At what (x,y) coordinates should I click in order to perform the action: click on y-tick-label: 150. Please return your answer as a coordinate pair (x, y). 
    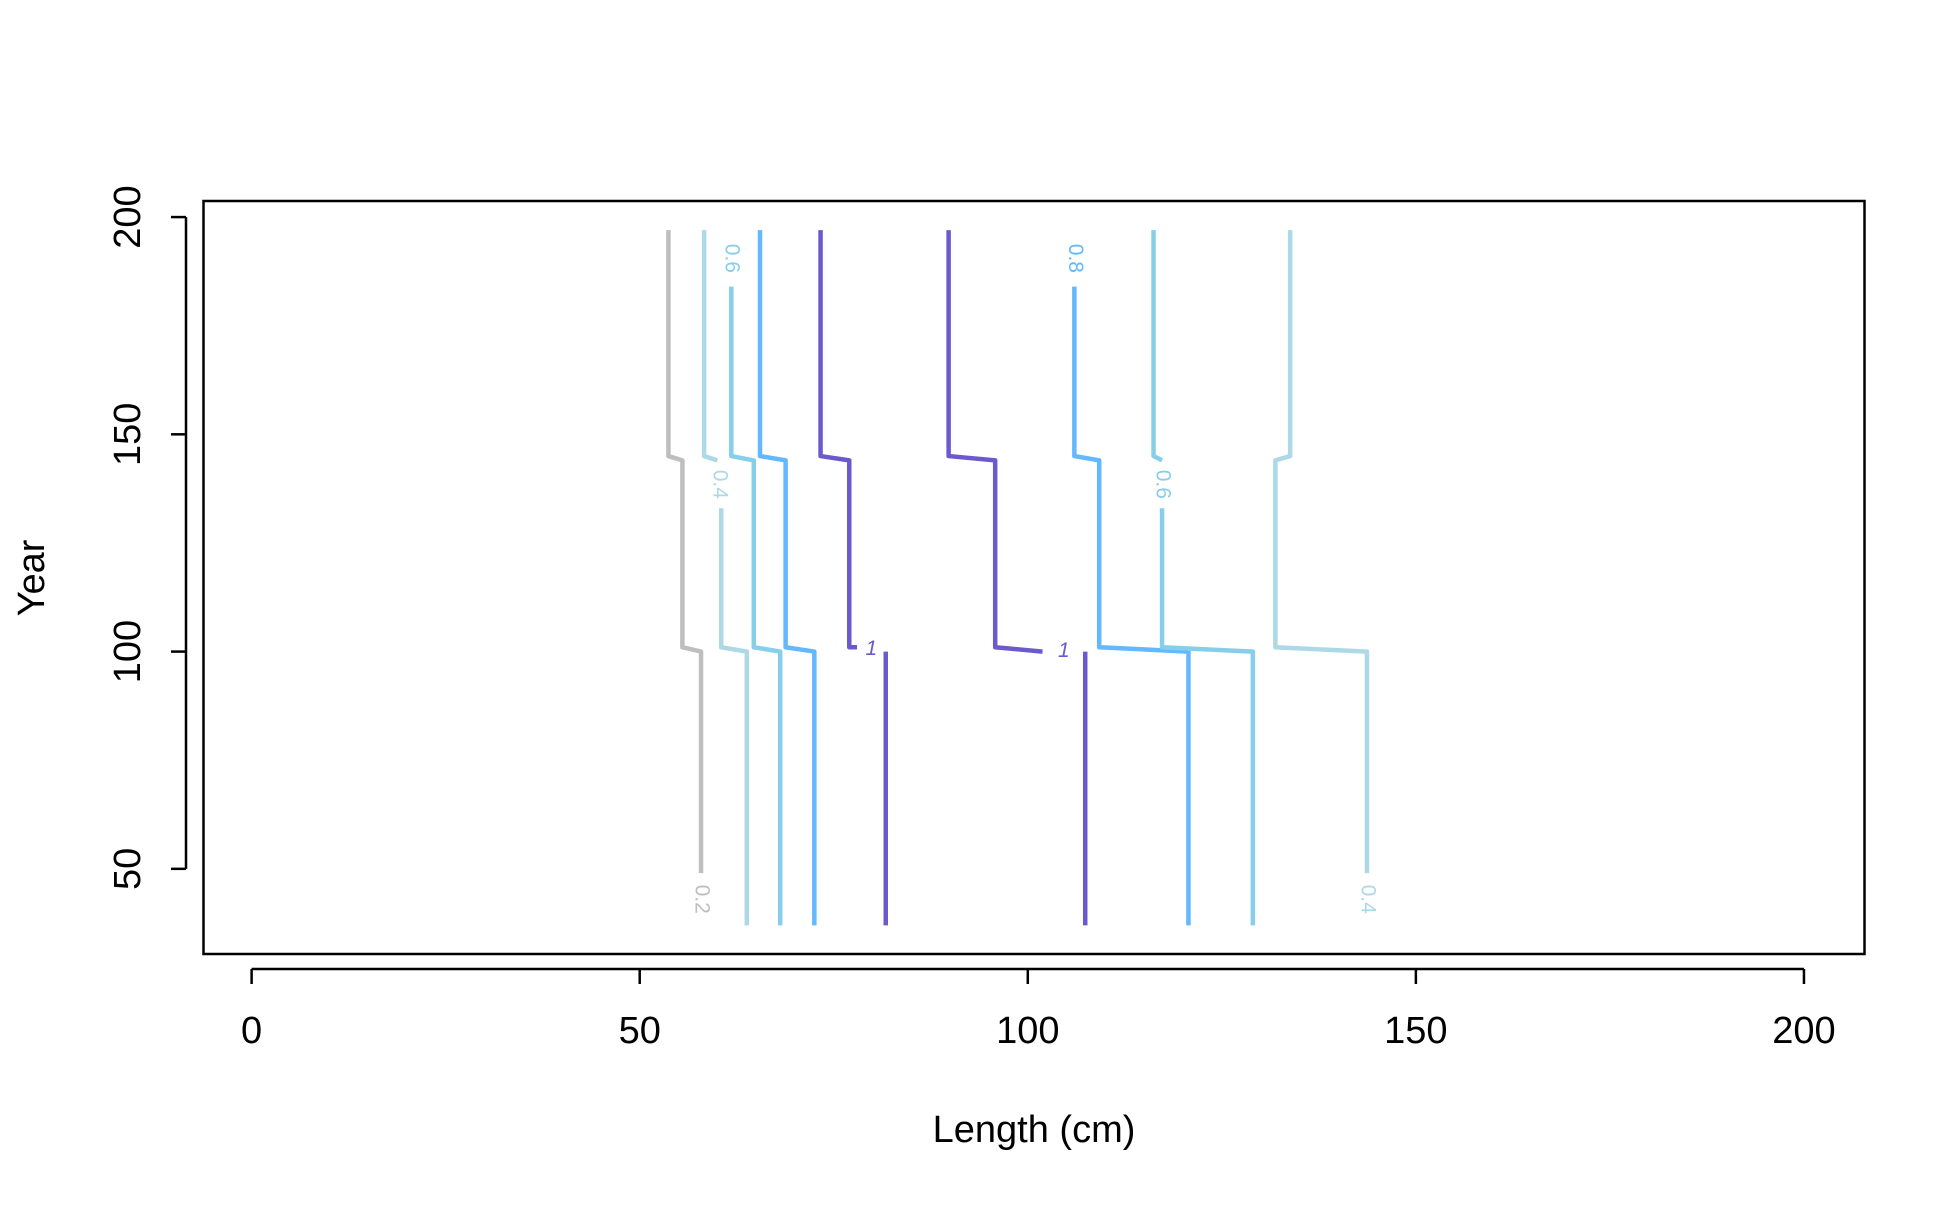
    Looking at the image, I should click on (128, 434).